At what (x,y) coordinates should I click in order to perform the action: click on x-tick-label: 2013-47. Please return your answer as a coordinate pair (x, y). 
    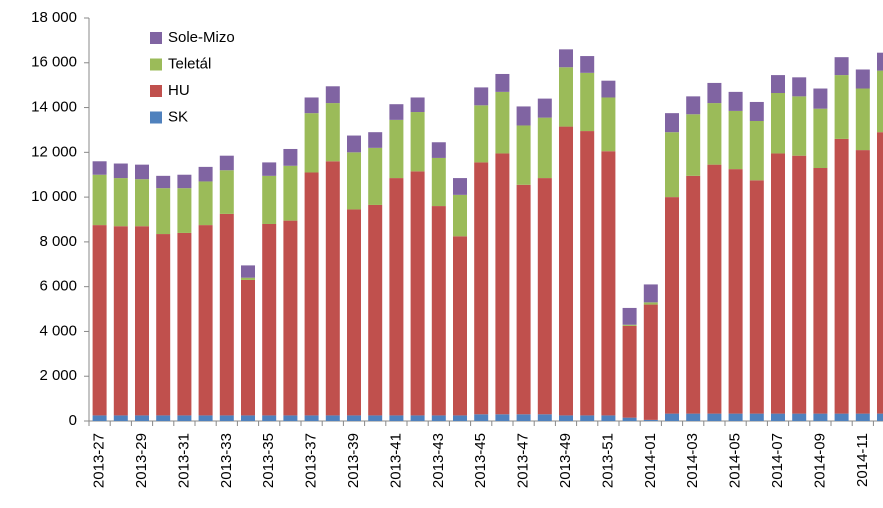
    Looking at the image, I should click on (523, 460).